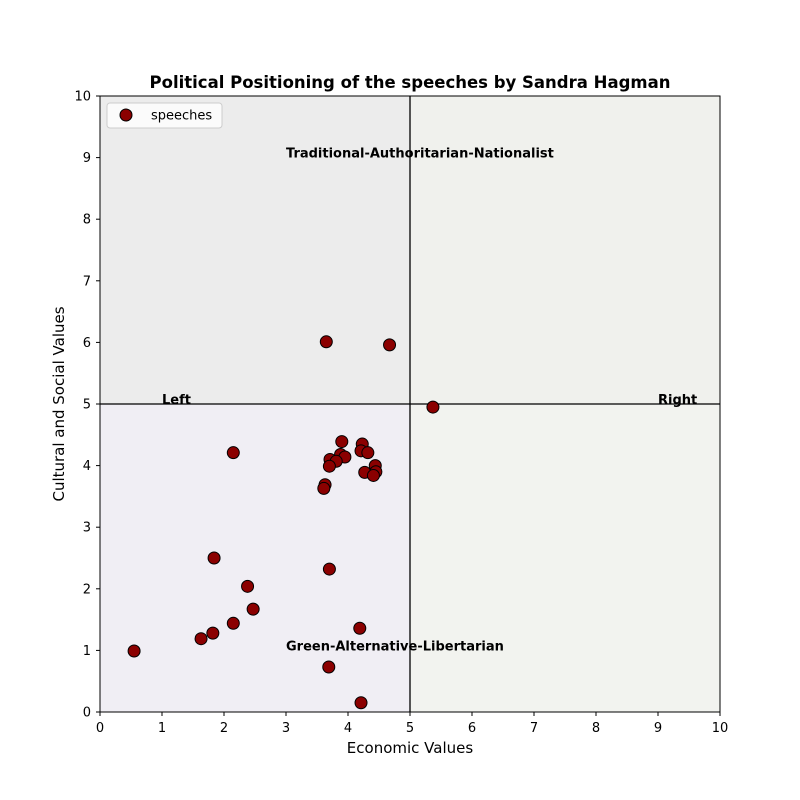 The image size is (800, 800). Describe the element at coordinates (255, 250) in the screenshot. I see `quadrant-top-left` at that location.